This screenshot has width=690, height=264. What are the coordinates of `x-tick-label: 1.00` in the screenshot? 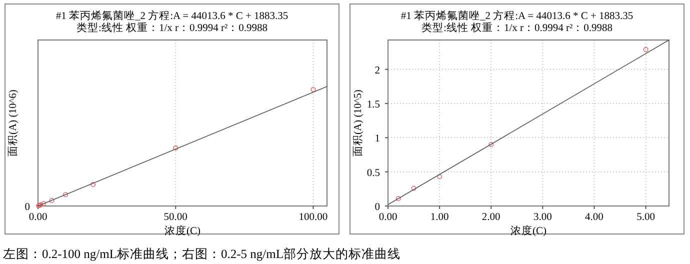 It's located at (439, 217).